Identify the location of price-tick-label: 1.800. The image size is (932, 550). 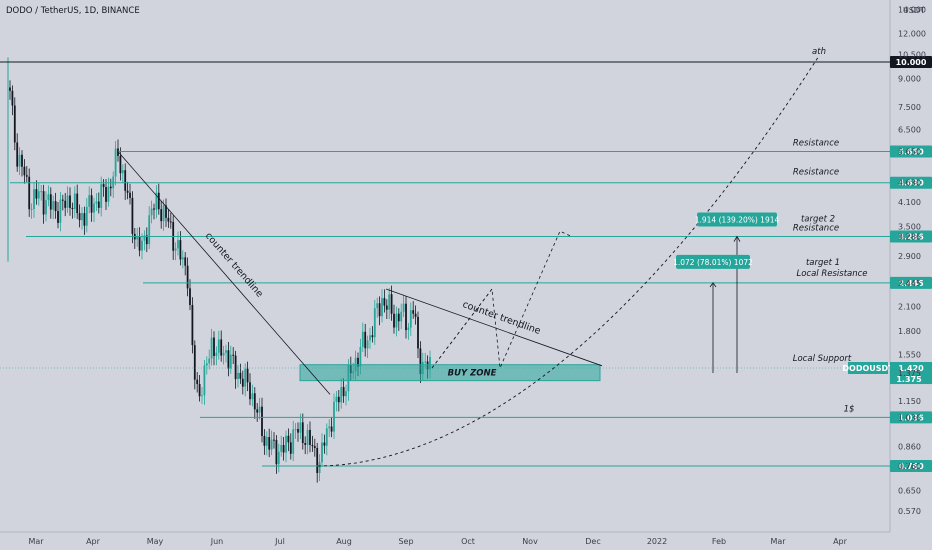
(909, 331).